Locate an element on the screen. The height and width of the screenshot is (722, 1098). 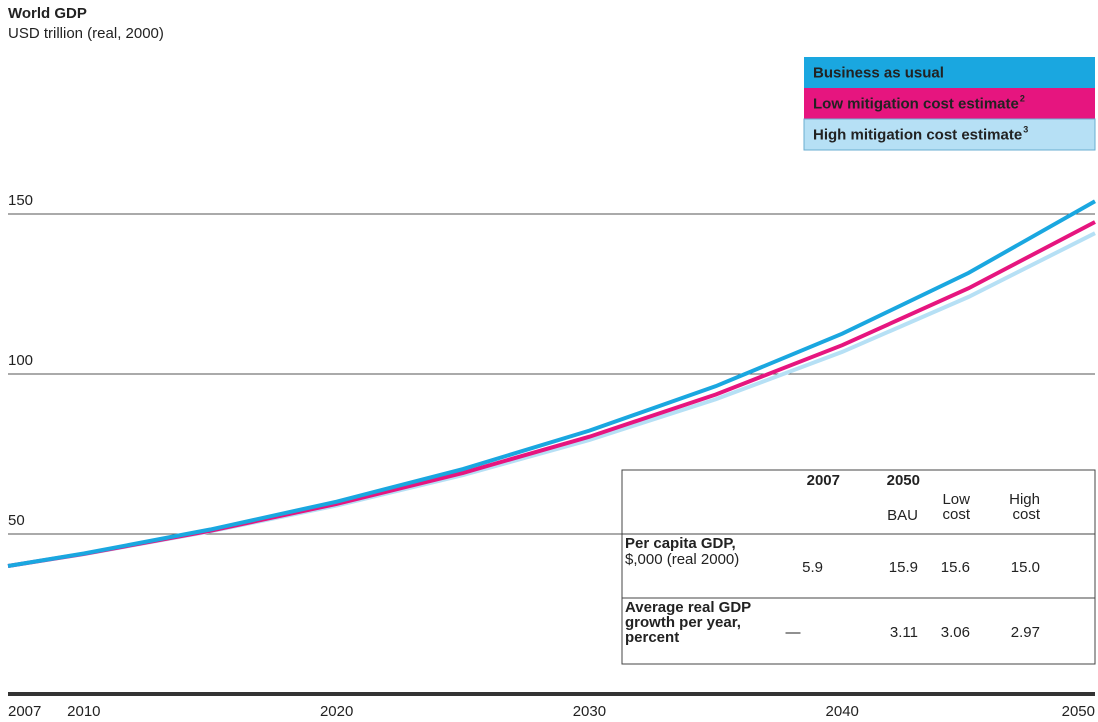
table-cell: 3.11 is located at coordinates (903, 632).